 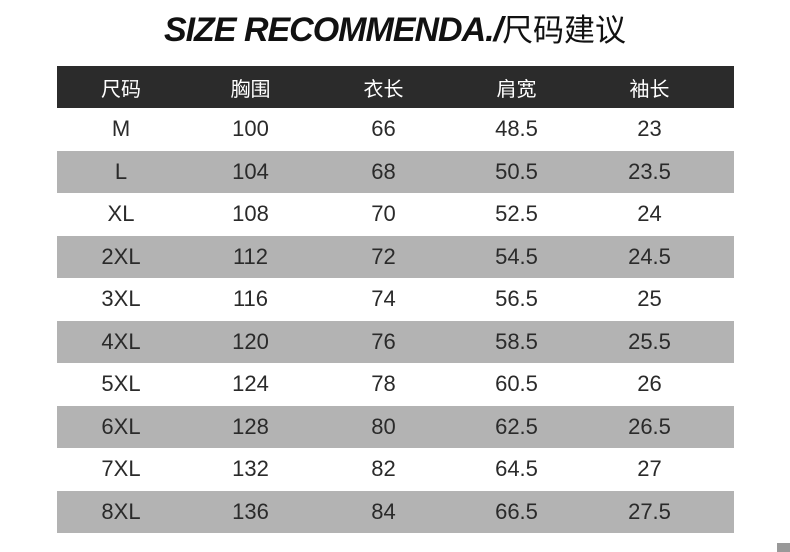 I want to click on table-row: 2XL 112 72 54.5 24.5, so click(x=395, y=256).